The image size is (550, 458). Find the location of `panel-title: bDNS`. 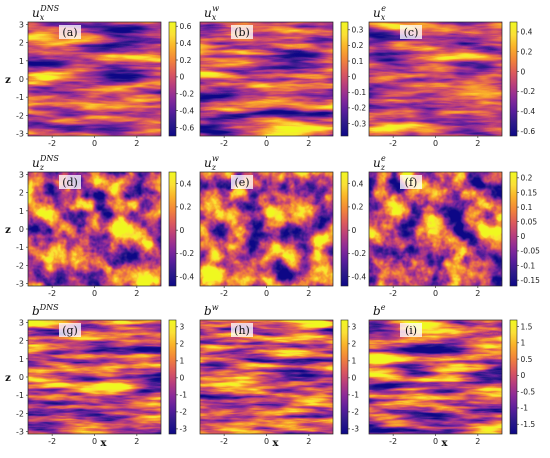

panel-title: bDNS is located at coordinates (45, 310).